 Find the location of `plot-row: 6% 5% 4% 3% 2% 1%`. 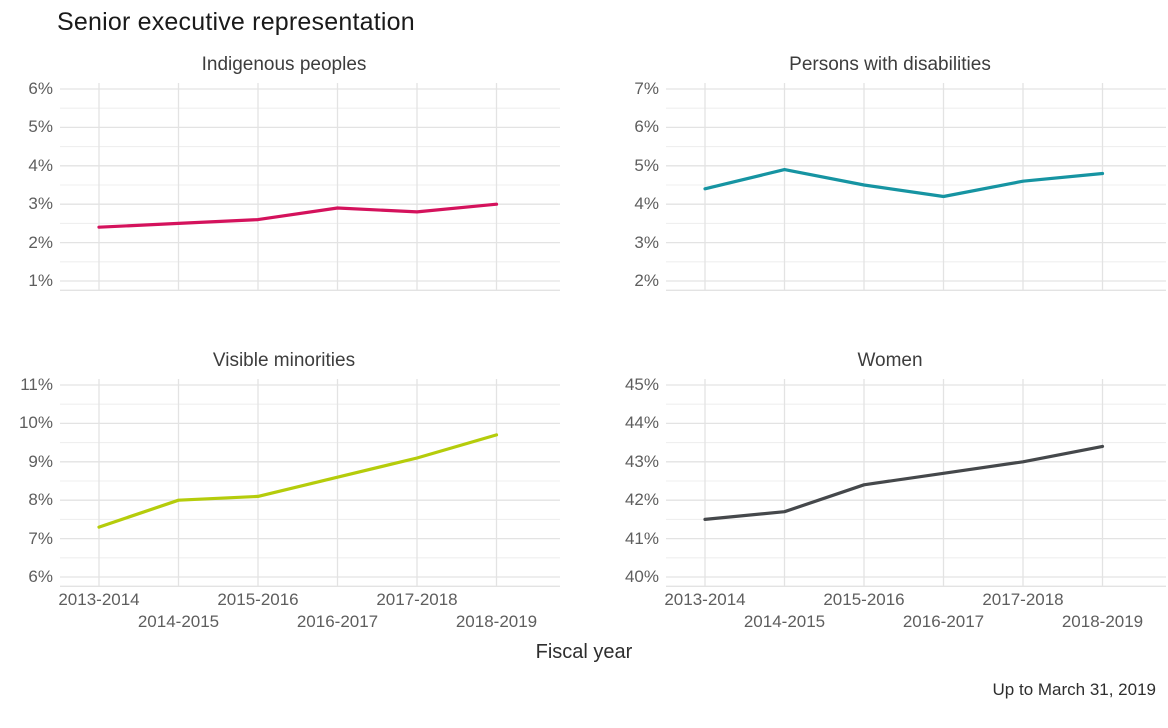

plot-row: 6% 5% 4% 3% 2% 1% is located at coordinates (284, 185).